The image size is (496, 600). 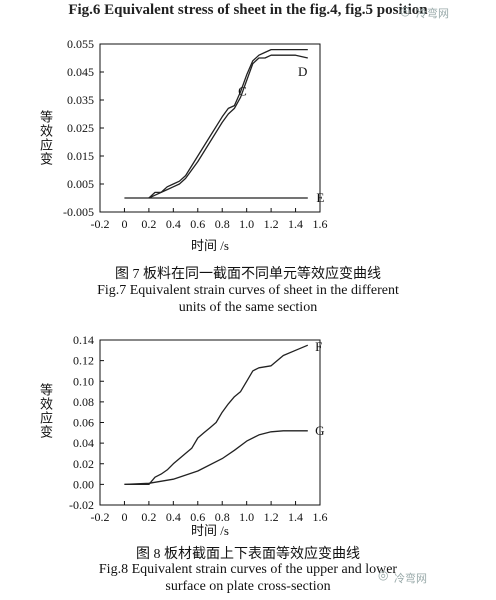 What do you see at coordinates (83, 443) in the screenshot?
I see `y-tick-label: 0.04` at bounding box center [83, 443].